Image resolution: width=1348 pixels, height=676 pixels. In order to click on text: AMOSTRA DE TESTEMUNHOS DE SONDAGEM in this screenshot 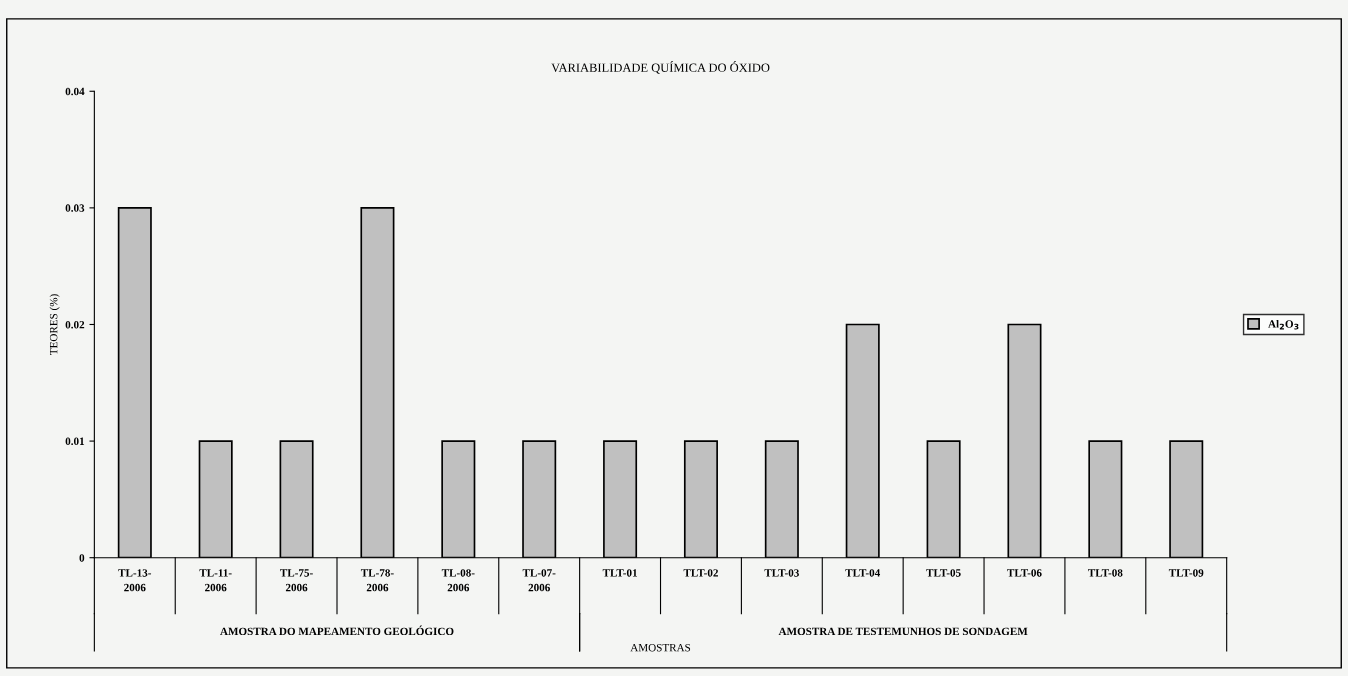, I will do `click(903, 631)`.